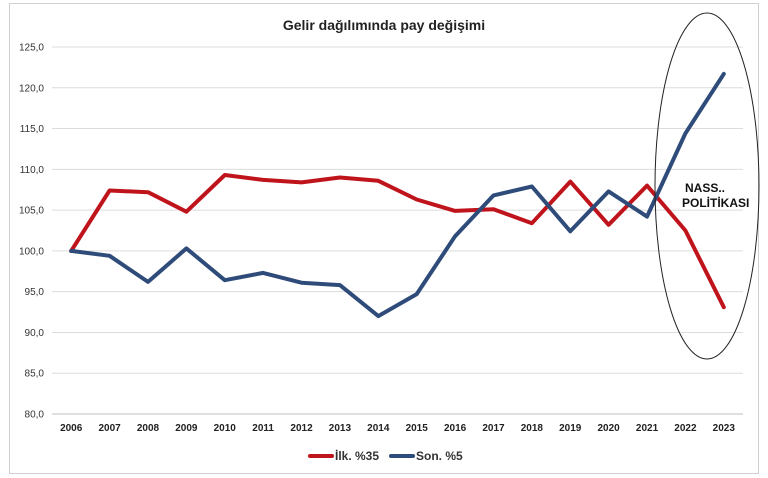  What do you see at coordinates (340, 428) in the screenshot?
I see `x-tick-label: 2013` at bounding box center [340, 428].